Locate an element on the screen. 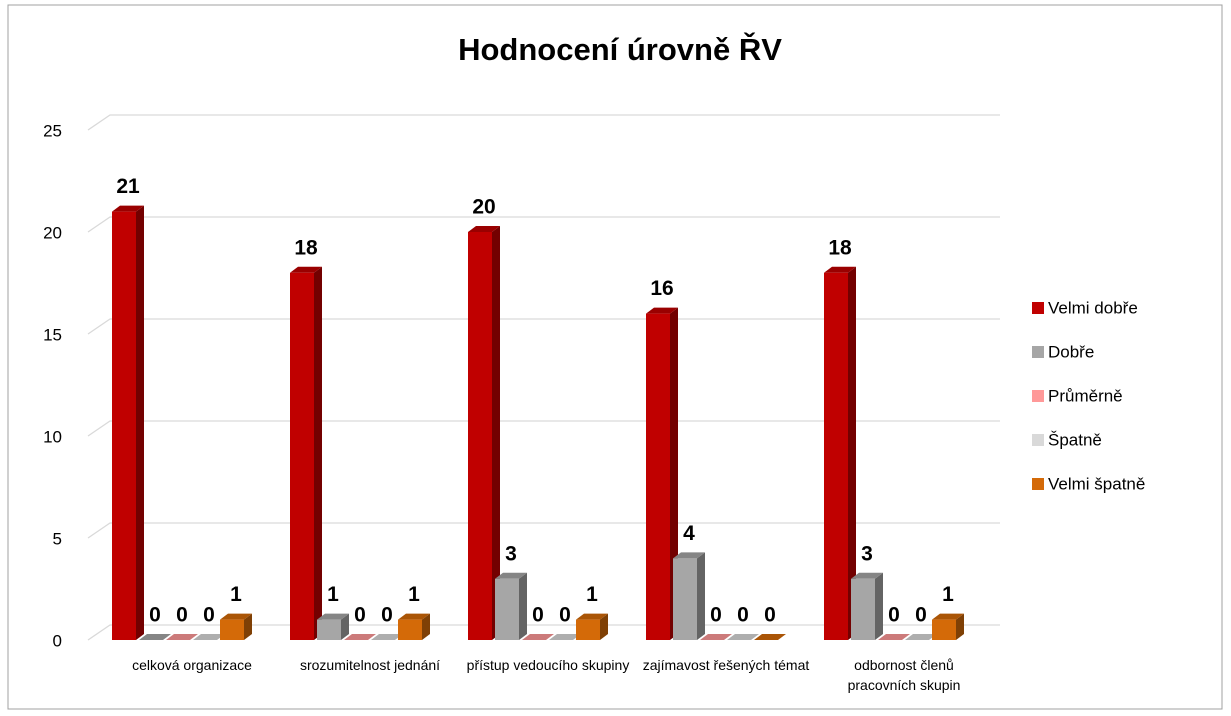 The height and width of the screenshot is (716, 1231). y-tick-label: 25 is located at coordinates (52, 130).